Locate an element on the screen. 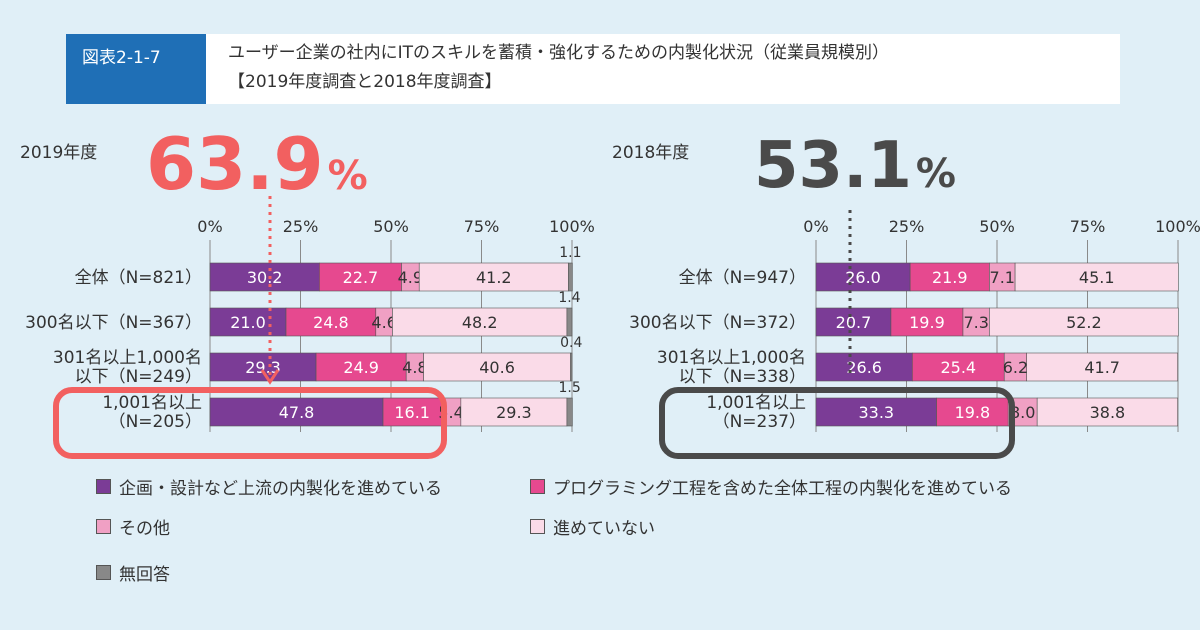 This screenshot has height=630, width=1200. tick-label-2019-3: 75% is located at coordinates (482, 226).